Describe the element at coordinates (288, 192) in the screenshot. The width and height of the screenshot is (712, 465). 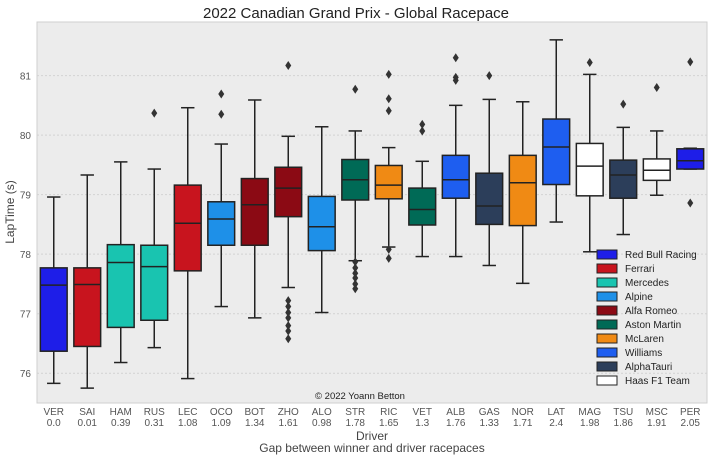
I see `iqr-box-ZHO` at that location.